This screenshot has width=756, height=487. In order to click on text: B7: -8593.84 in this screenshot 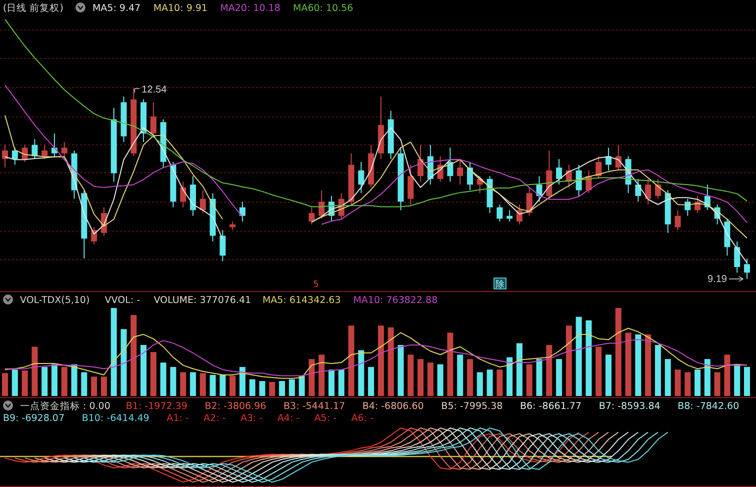, I will do `click(629, 406)`.